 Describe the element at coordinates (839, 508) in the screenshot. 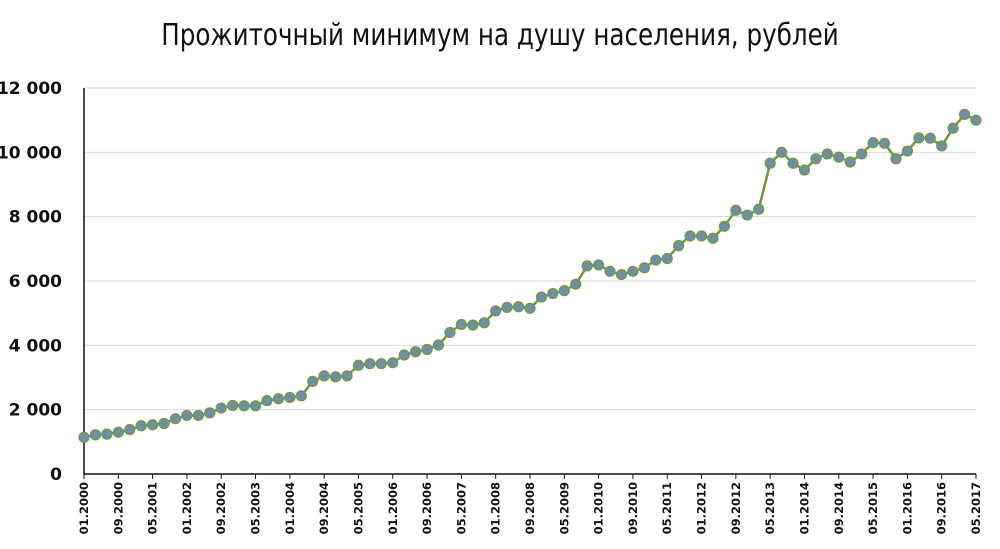

I see `x-tick-label: 09.2014` at that location.